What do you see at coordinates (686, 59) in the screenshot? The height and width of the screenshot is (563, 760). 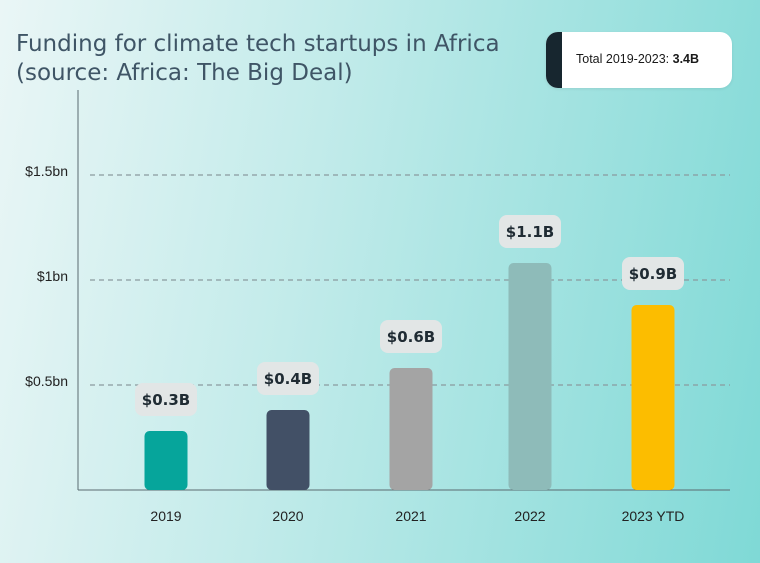 I see `total-value: 3.4B` at bounding box center [686, 59].